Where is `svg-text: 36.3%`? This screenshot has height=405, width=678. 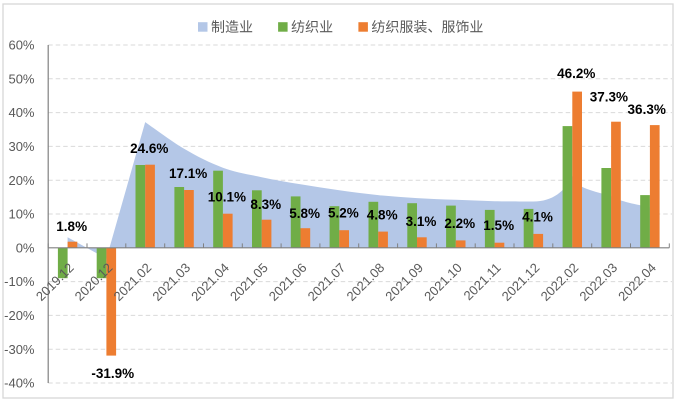
svg-text: 36.3% is located at coordinates (647, 109).